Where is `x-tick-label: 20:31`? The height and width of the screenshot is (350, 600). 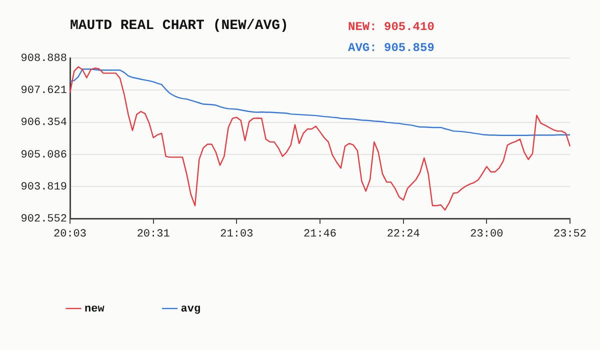 x-tick-label: 20:31 is located at coordinates (153, 234).